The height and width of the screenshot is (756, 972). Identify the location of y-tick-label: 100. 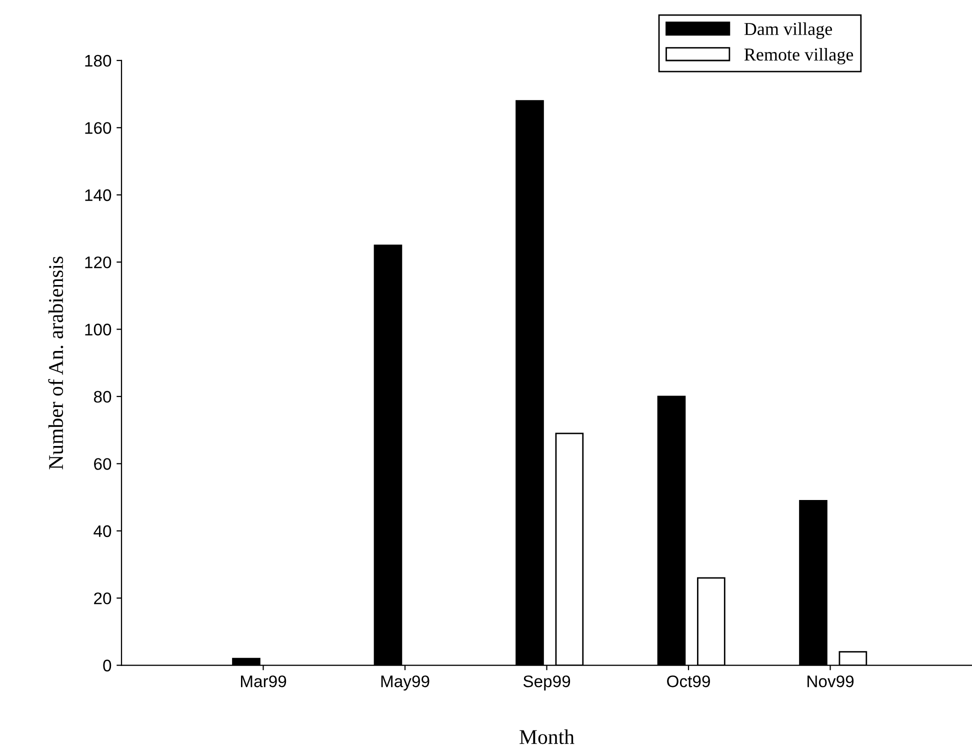
(98, 330).